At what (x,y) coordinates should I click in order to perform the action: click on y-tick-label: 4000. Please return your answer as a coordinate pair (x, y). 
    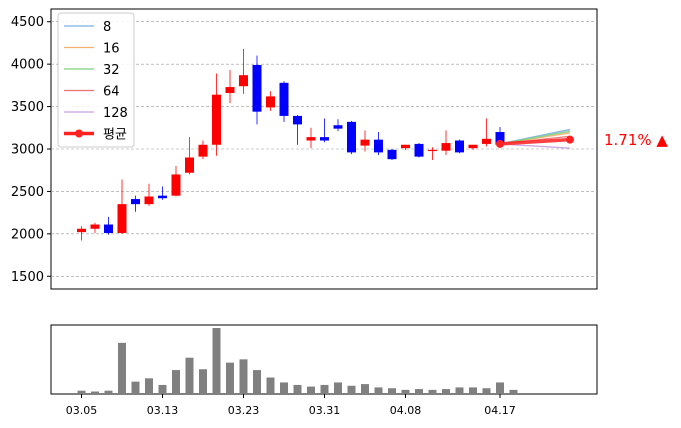
    Looking at the image, I should click on (27, 65).